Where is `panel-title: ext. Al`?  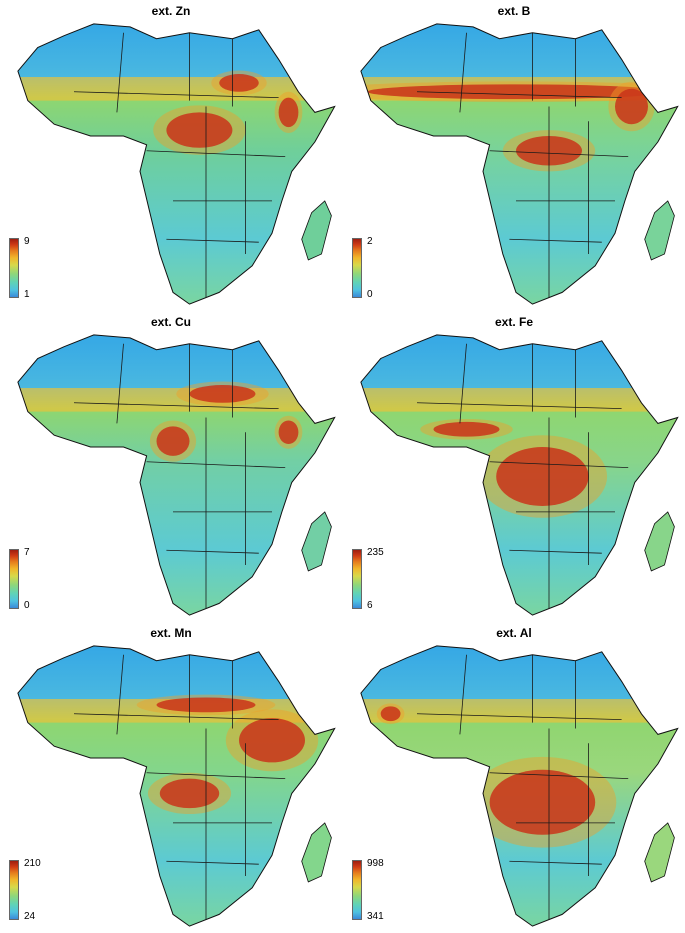
panel-title: ext. Al is located at coordinates (514, 633).